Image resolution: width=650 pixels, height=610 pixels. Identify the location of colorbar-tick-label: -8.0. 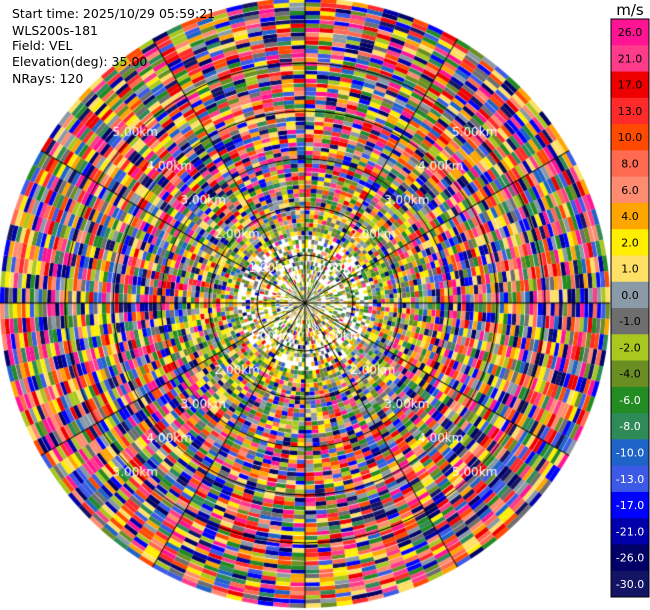
(629, 426).